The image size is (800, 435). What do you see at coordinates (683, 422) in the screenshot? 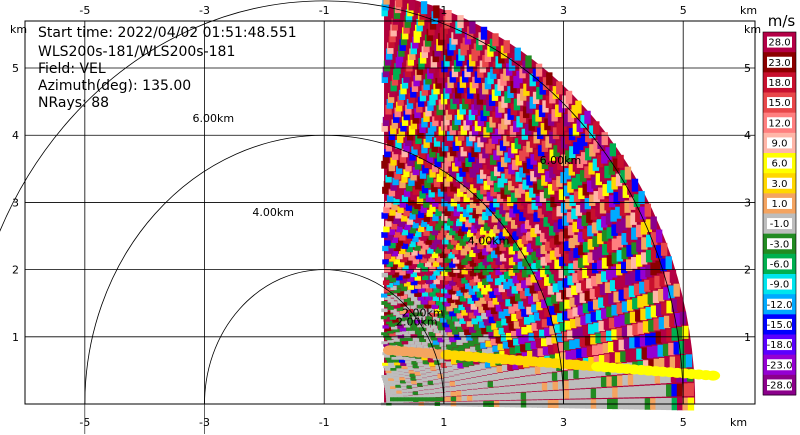
I see `x-tick-label-bottom: 5` at bounding box center [683, 422].